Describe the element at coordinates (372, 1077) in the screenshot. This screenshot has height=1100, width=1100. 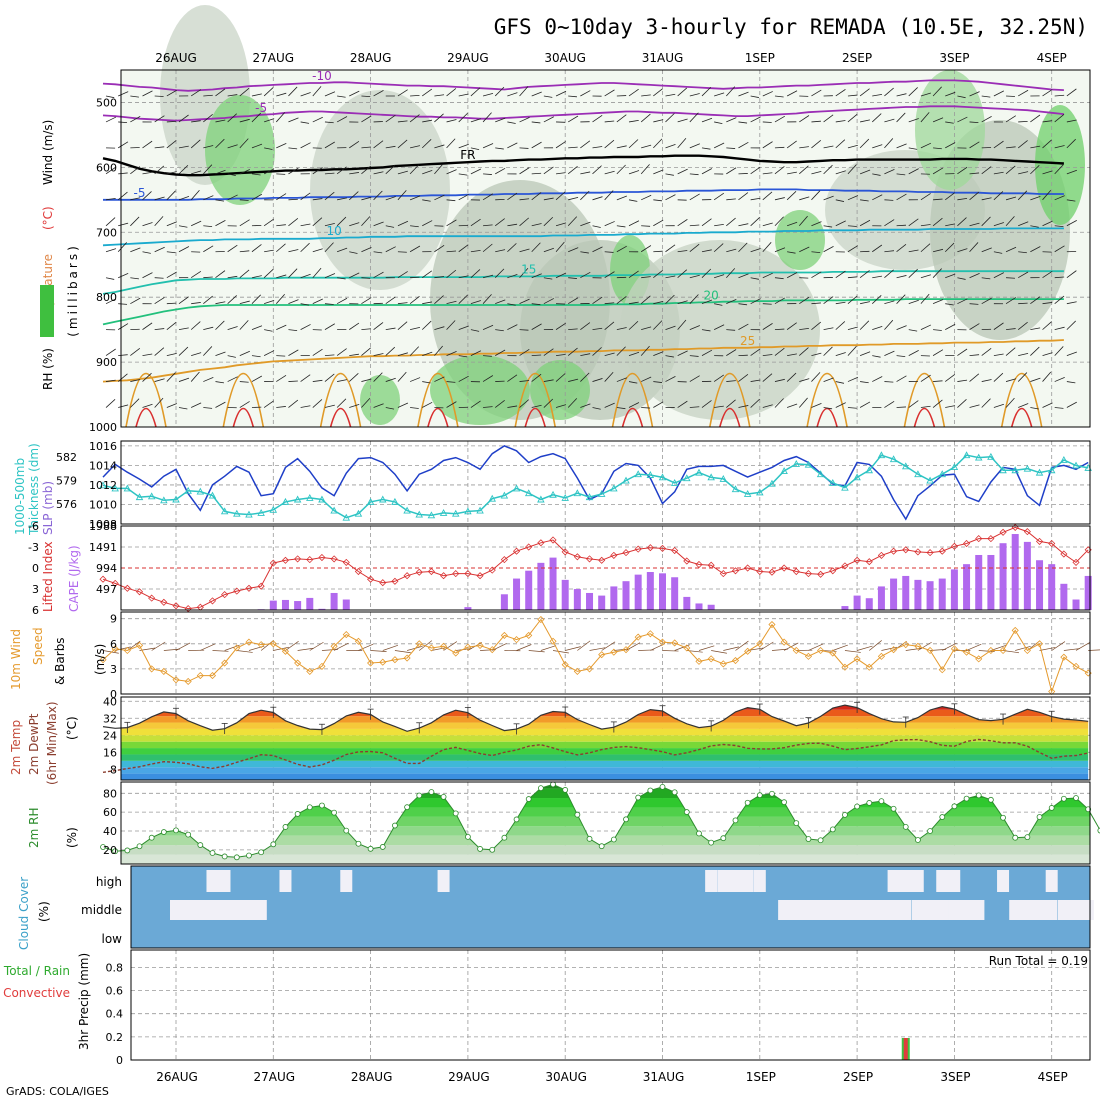
I see `date-label-bottom: 28AUG` at that location.